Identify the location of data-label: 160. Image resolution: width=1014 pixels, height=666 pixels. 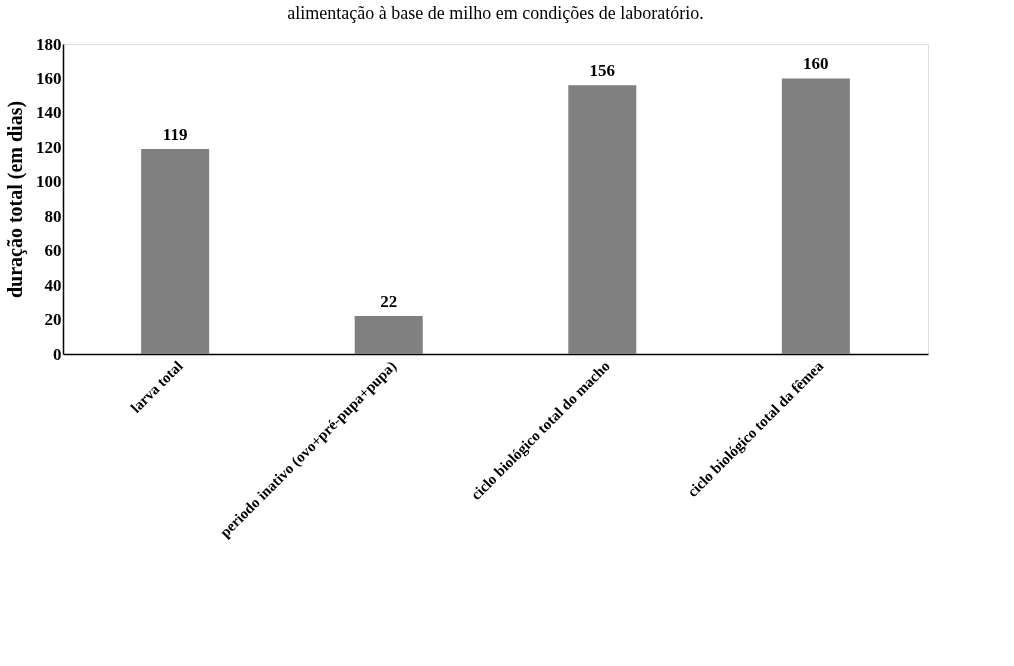
(816, 64).